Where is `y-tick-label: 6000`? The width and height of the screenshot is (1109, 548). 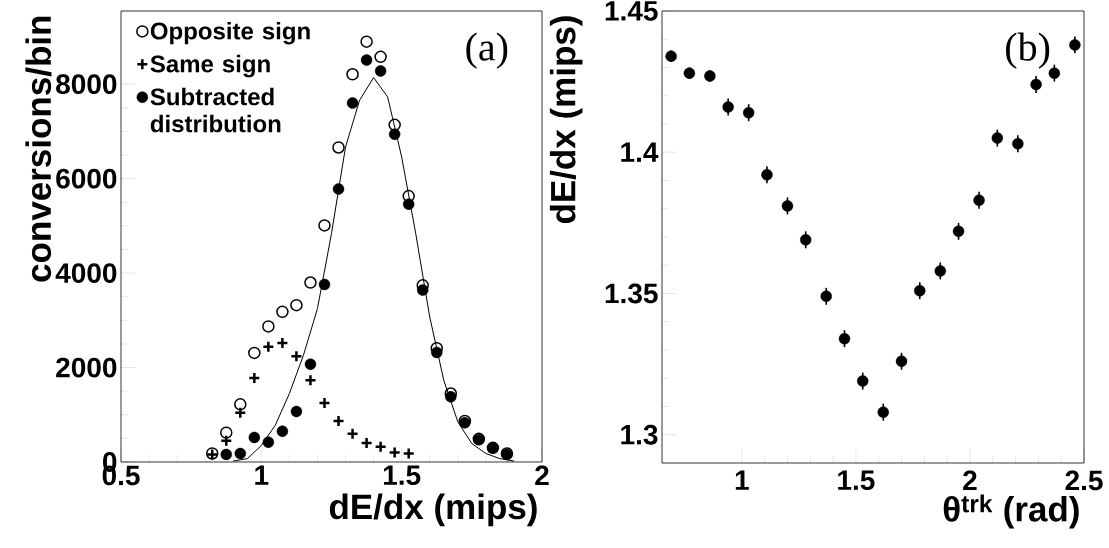
y-tick-label: 6000 is located at coordinates (86, 178).